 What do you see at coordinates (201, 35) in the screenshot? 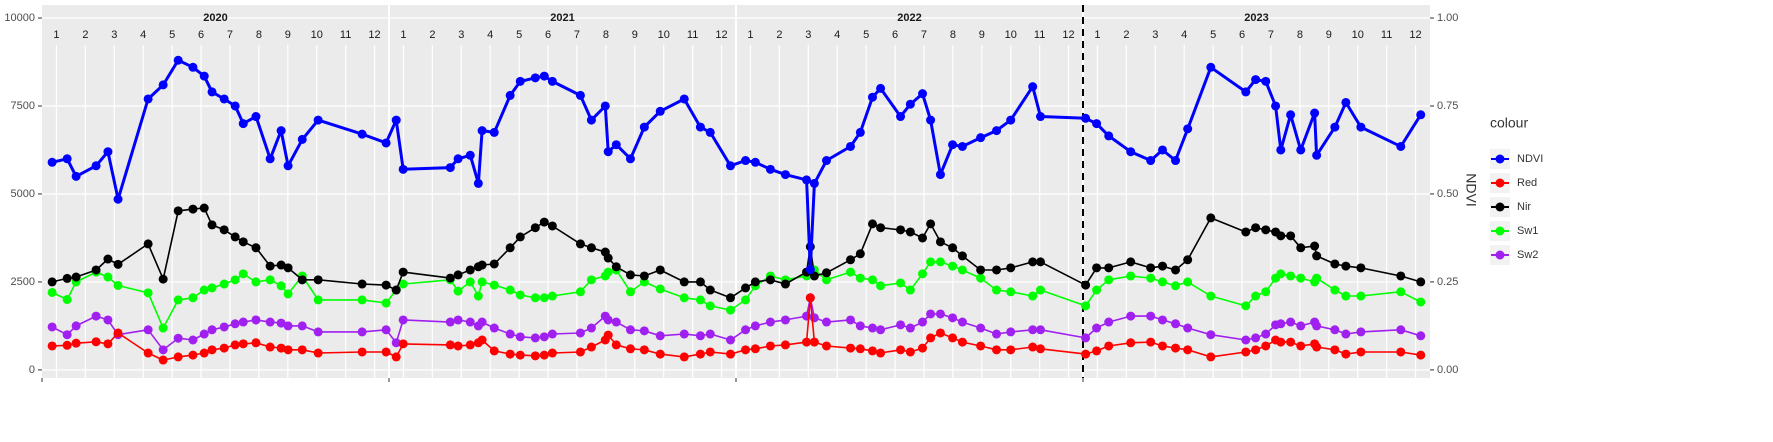
I see `x-month-label: 6` at bounding box center [201, 35].